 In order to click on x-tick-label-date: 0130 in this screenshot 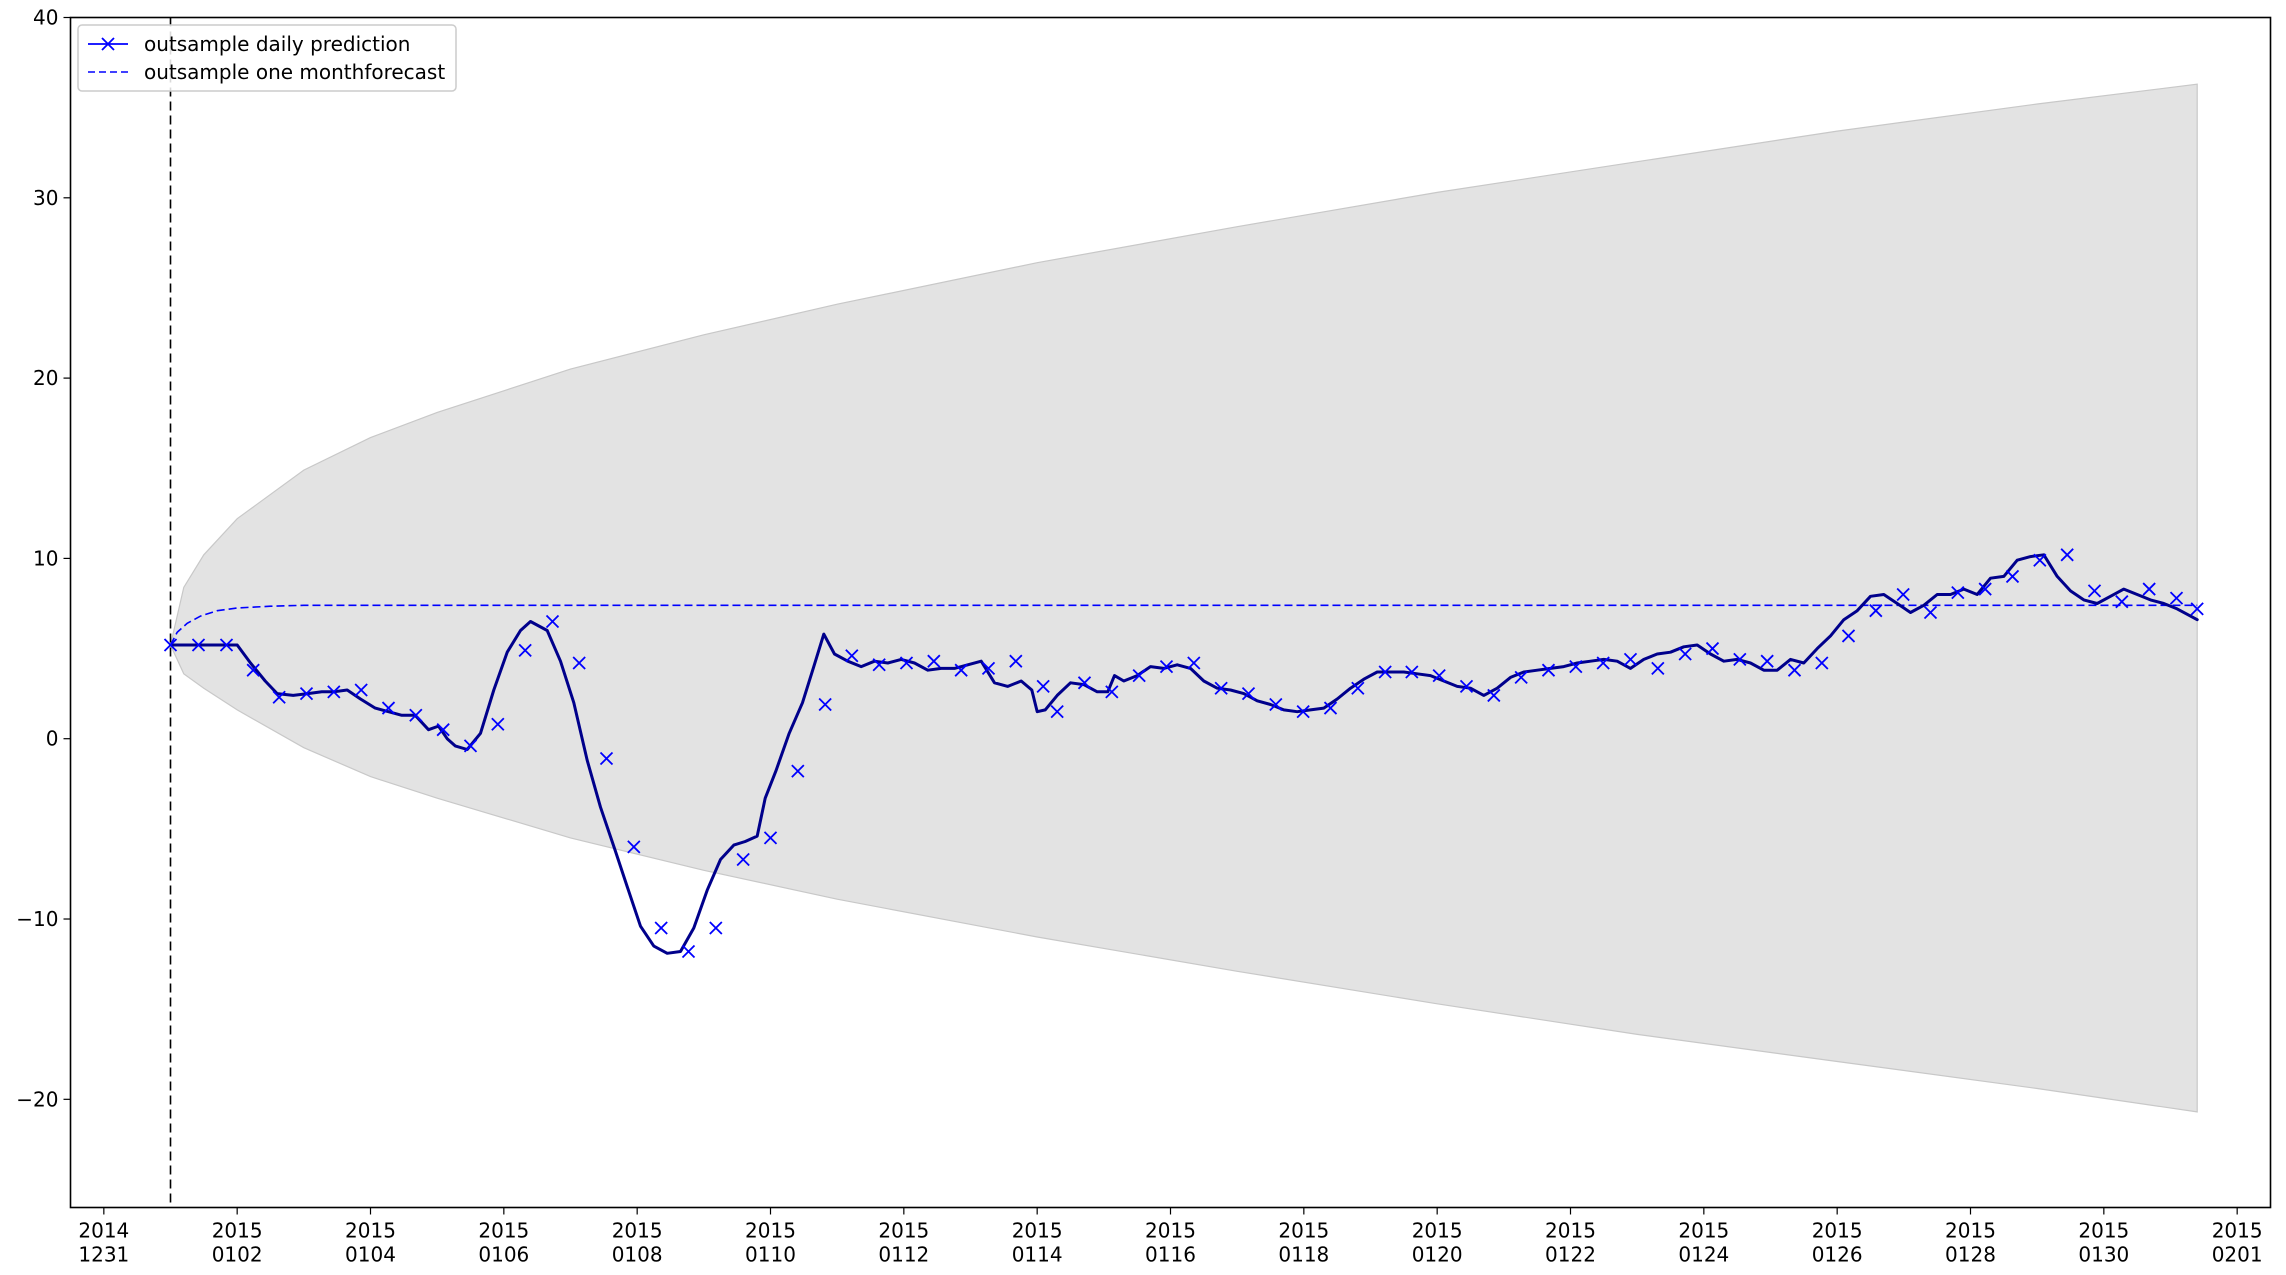, I will do `click(2103, 1255)`.